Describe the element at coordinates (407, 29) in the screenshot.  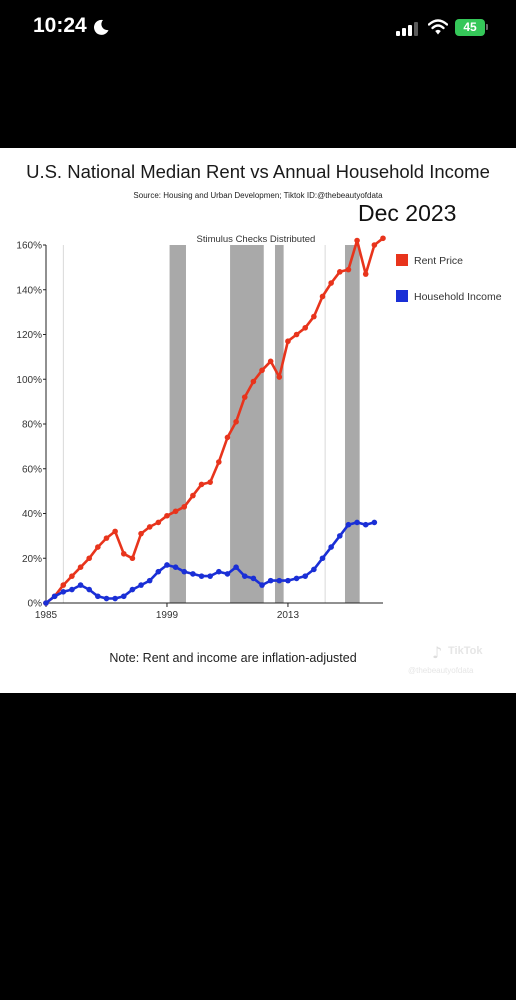
I see `signal-icon` at that location.